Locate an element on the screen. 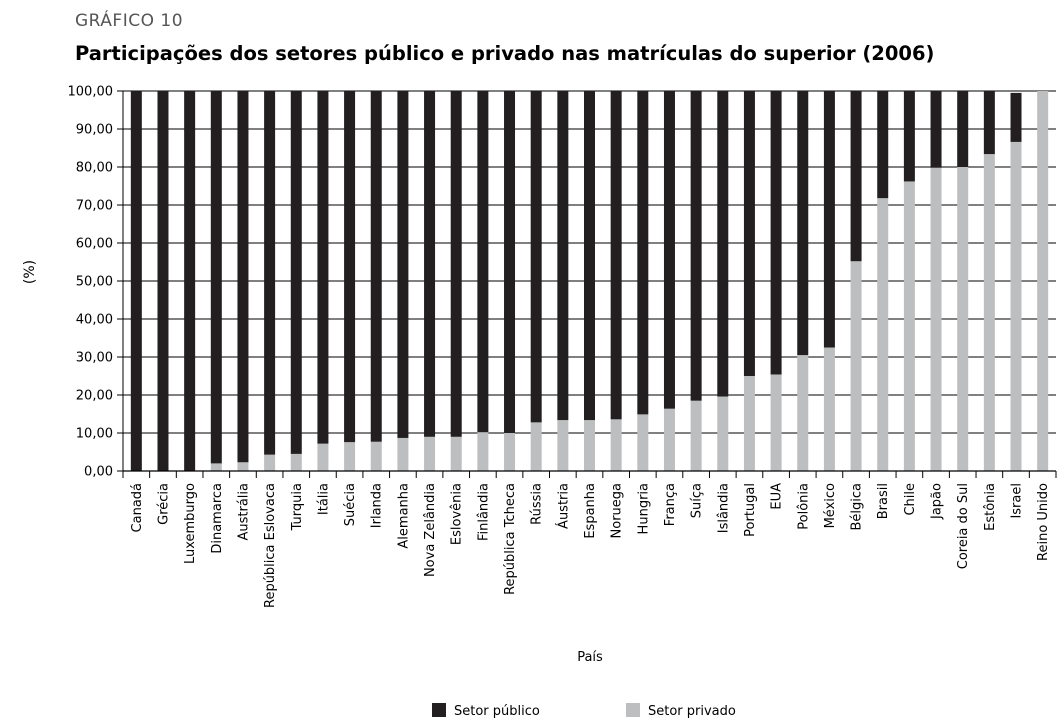  x-tick-label: Rússia is located at coordinates (537, 504).